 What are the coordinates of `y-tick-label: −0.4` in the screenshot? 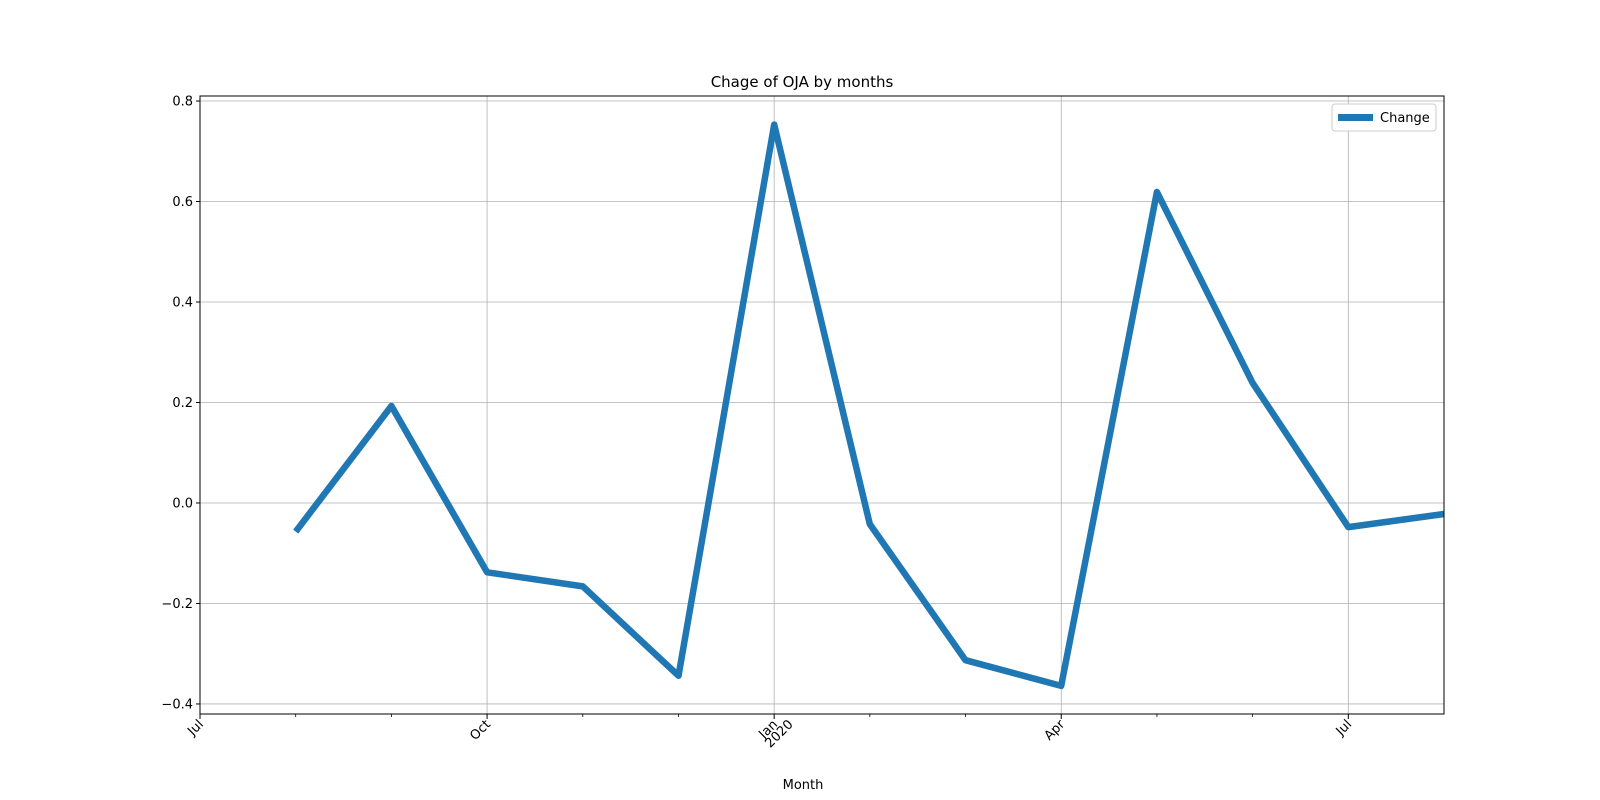 It's located at (177, 704).